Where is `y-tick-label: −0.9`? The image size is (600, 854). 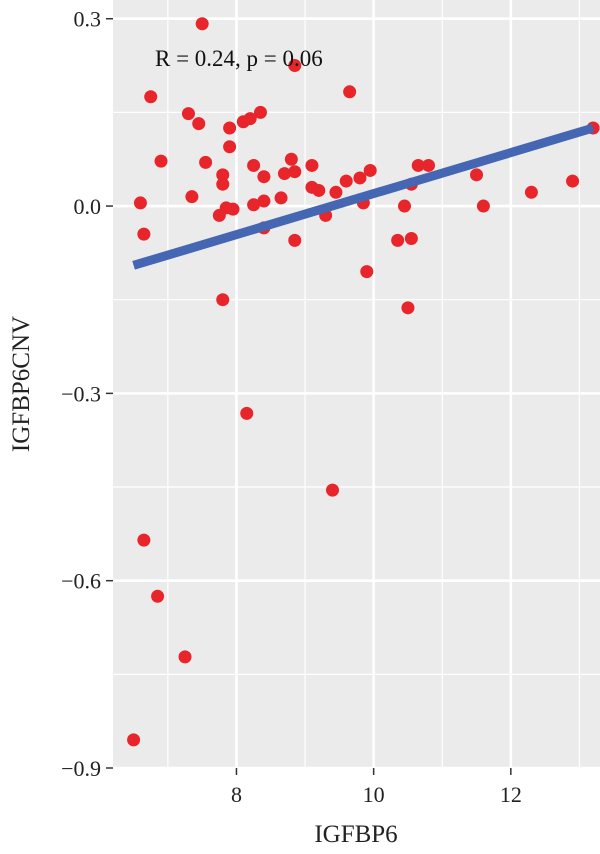 y-tick-label: −0.9 is located at coordinates (81, 768).